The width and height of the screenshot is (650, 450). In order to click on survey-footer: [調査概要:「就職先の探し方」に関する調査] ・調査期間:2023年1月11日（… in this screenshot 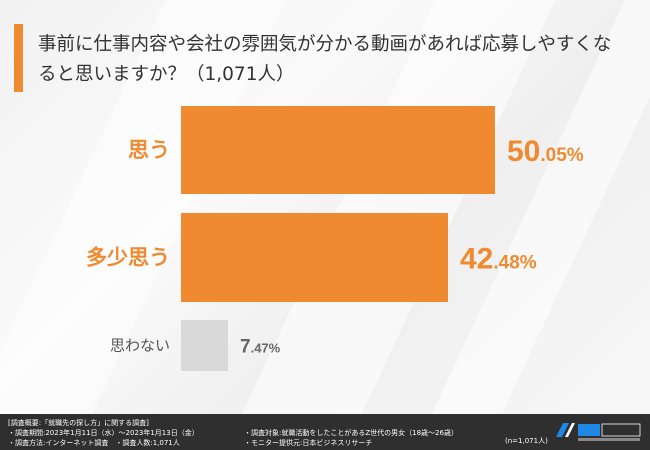, I will do `click(325, 432)`.